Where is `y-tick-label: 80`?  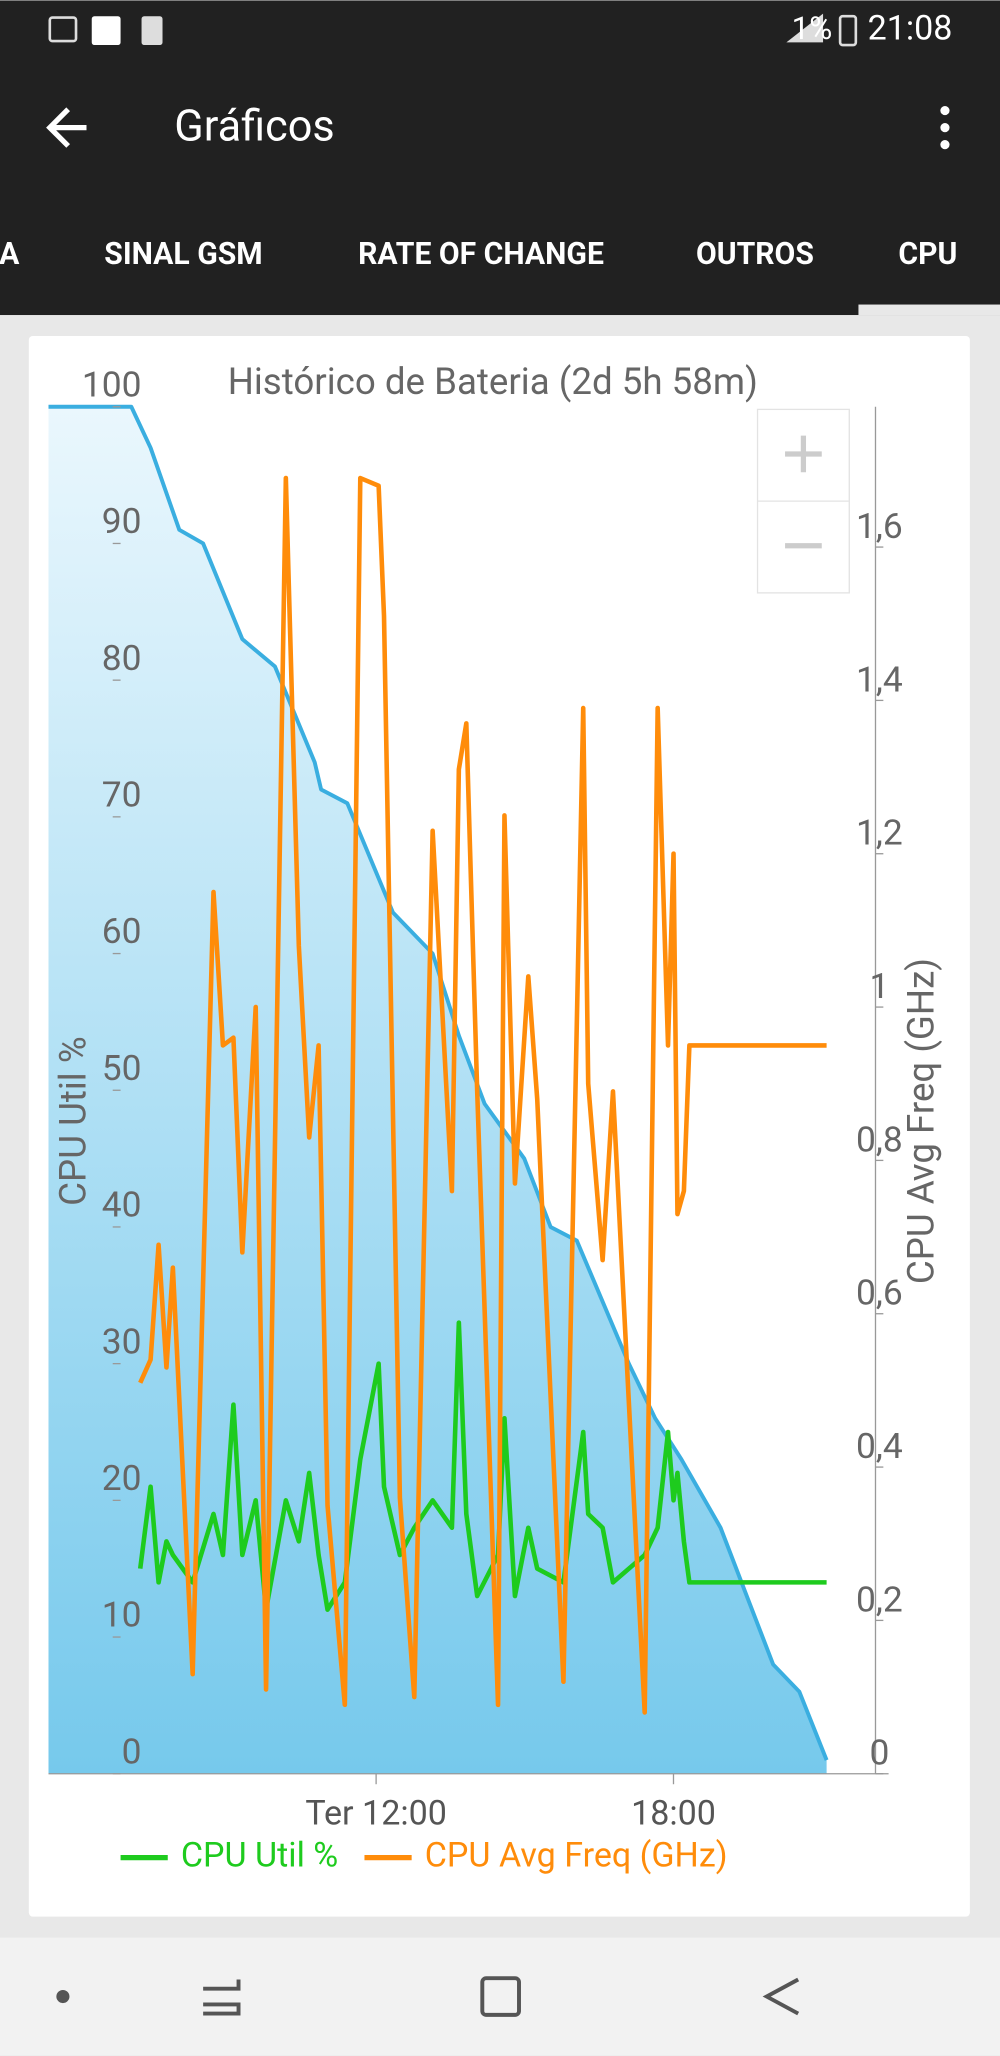 y-tick-label: 80 is located at coordinates (122, 658).